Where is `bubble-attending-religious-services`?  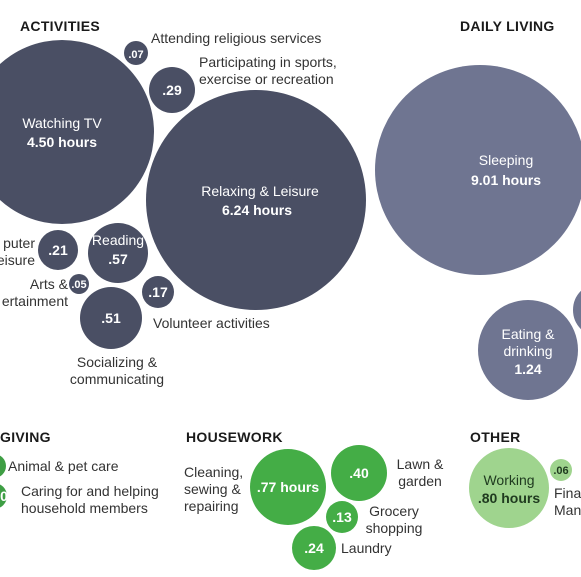
bubble-attending-religious-services is located at coordinates (136, 53).